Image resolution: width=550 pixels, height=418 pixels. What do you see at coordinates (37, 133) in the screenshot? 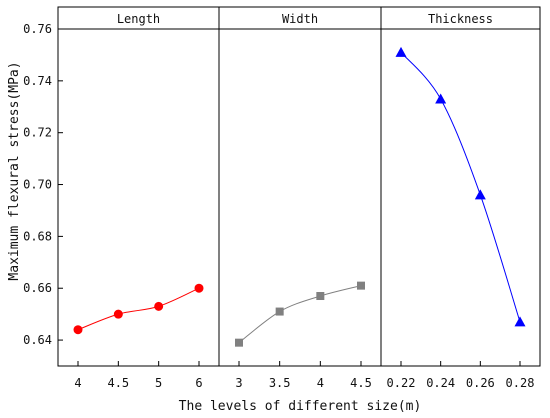
I see `y-tick-label: 0.72` at bounding box center [37, 133].